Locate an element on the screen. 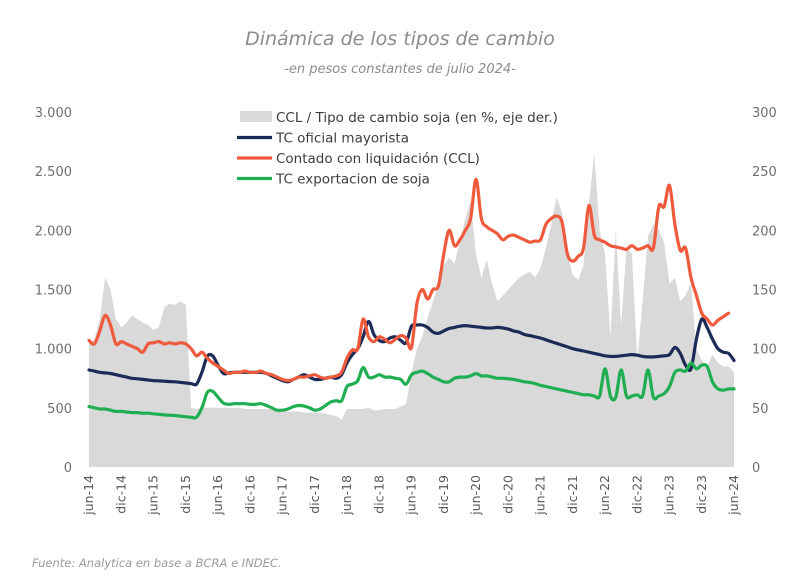  series-line-tc-exportacion-de-soja is located at coordinates (411, 390).